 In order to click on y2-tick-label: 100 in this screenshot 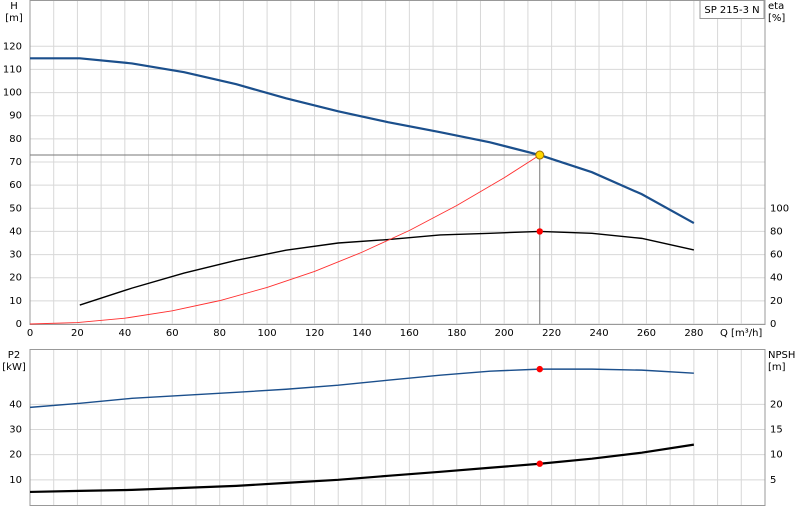, I will do `click(779, 208)`.